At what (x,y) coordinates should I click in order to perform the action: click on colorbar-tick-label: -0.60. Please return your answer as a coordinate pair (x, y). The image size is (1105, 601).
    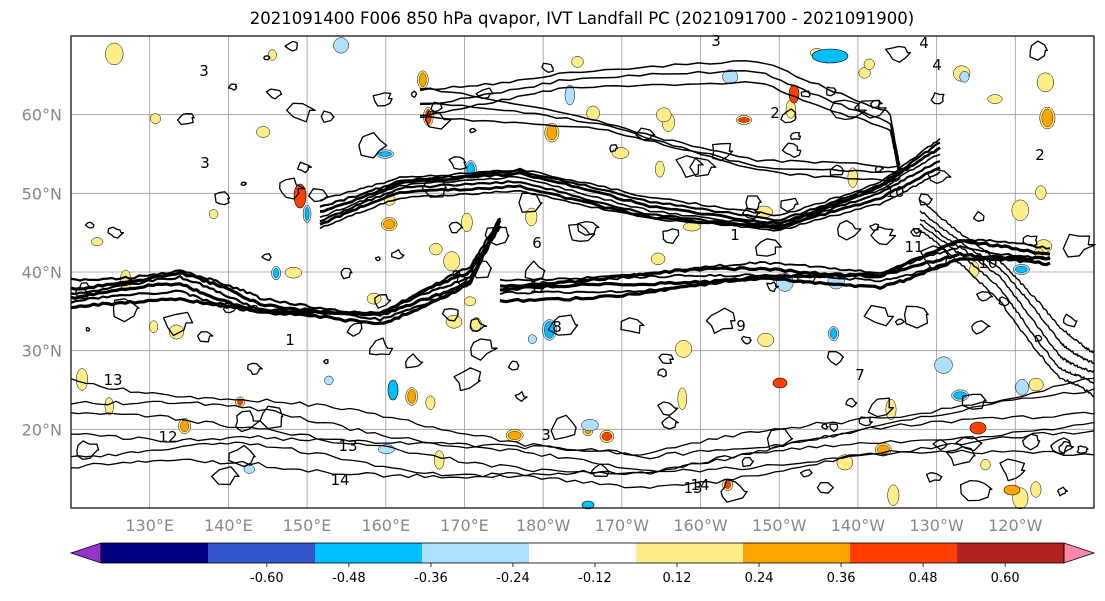
    Looking at the image, I should click on (267, 578).